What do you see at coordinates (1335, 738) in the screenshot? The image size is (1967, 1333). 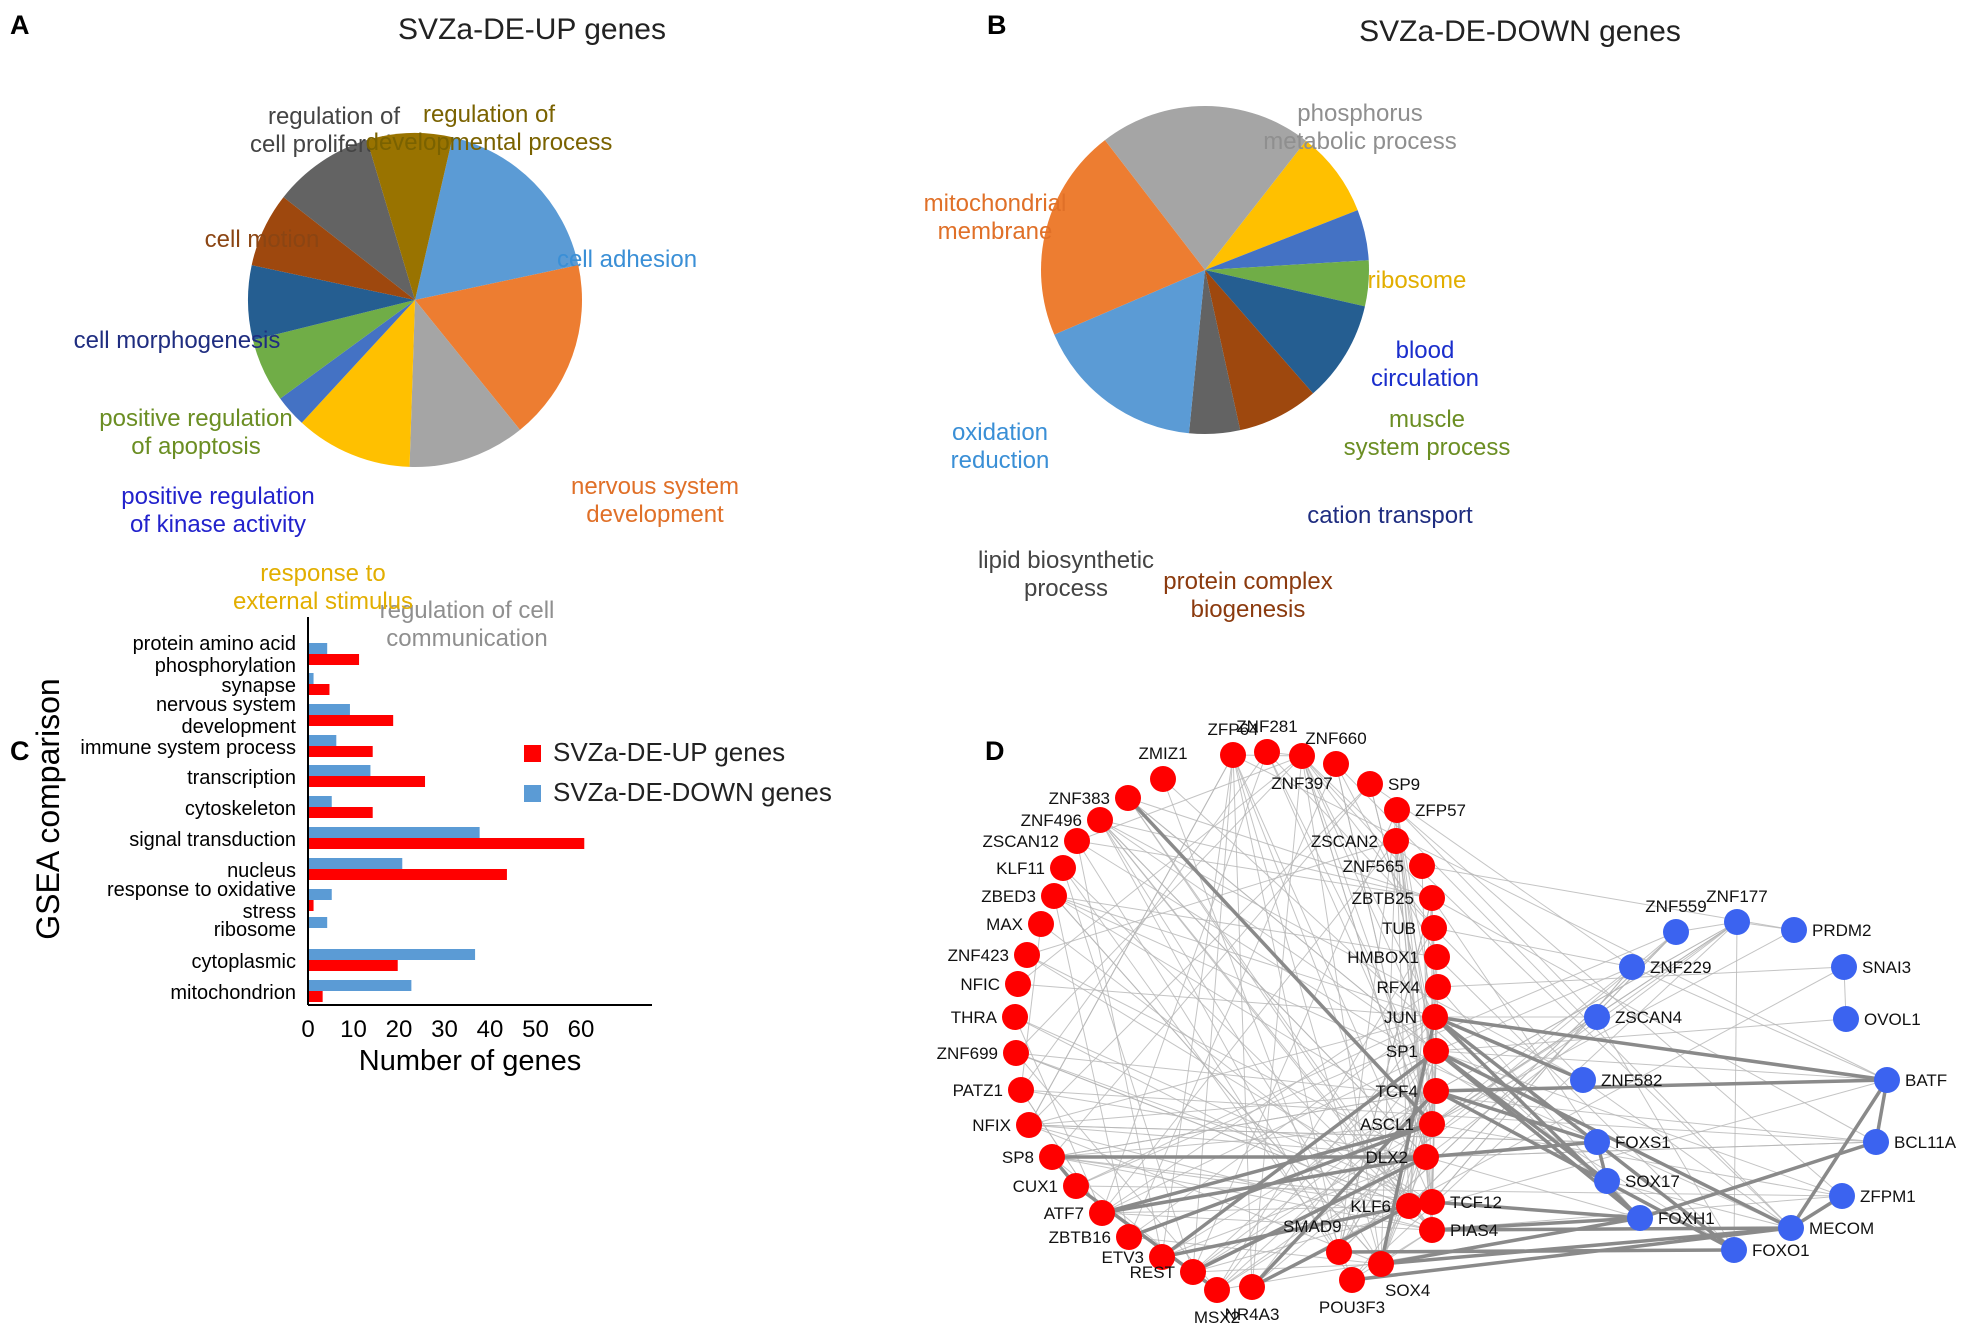 I see `network-node-label: ZNF660` at bounding box center [1335, 738].